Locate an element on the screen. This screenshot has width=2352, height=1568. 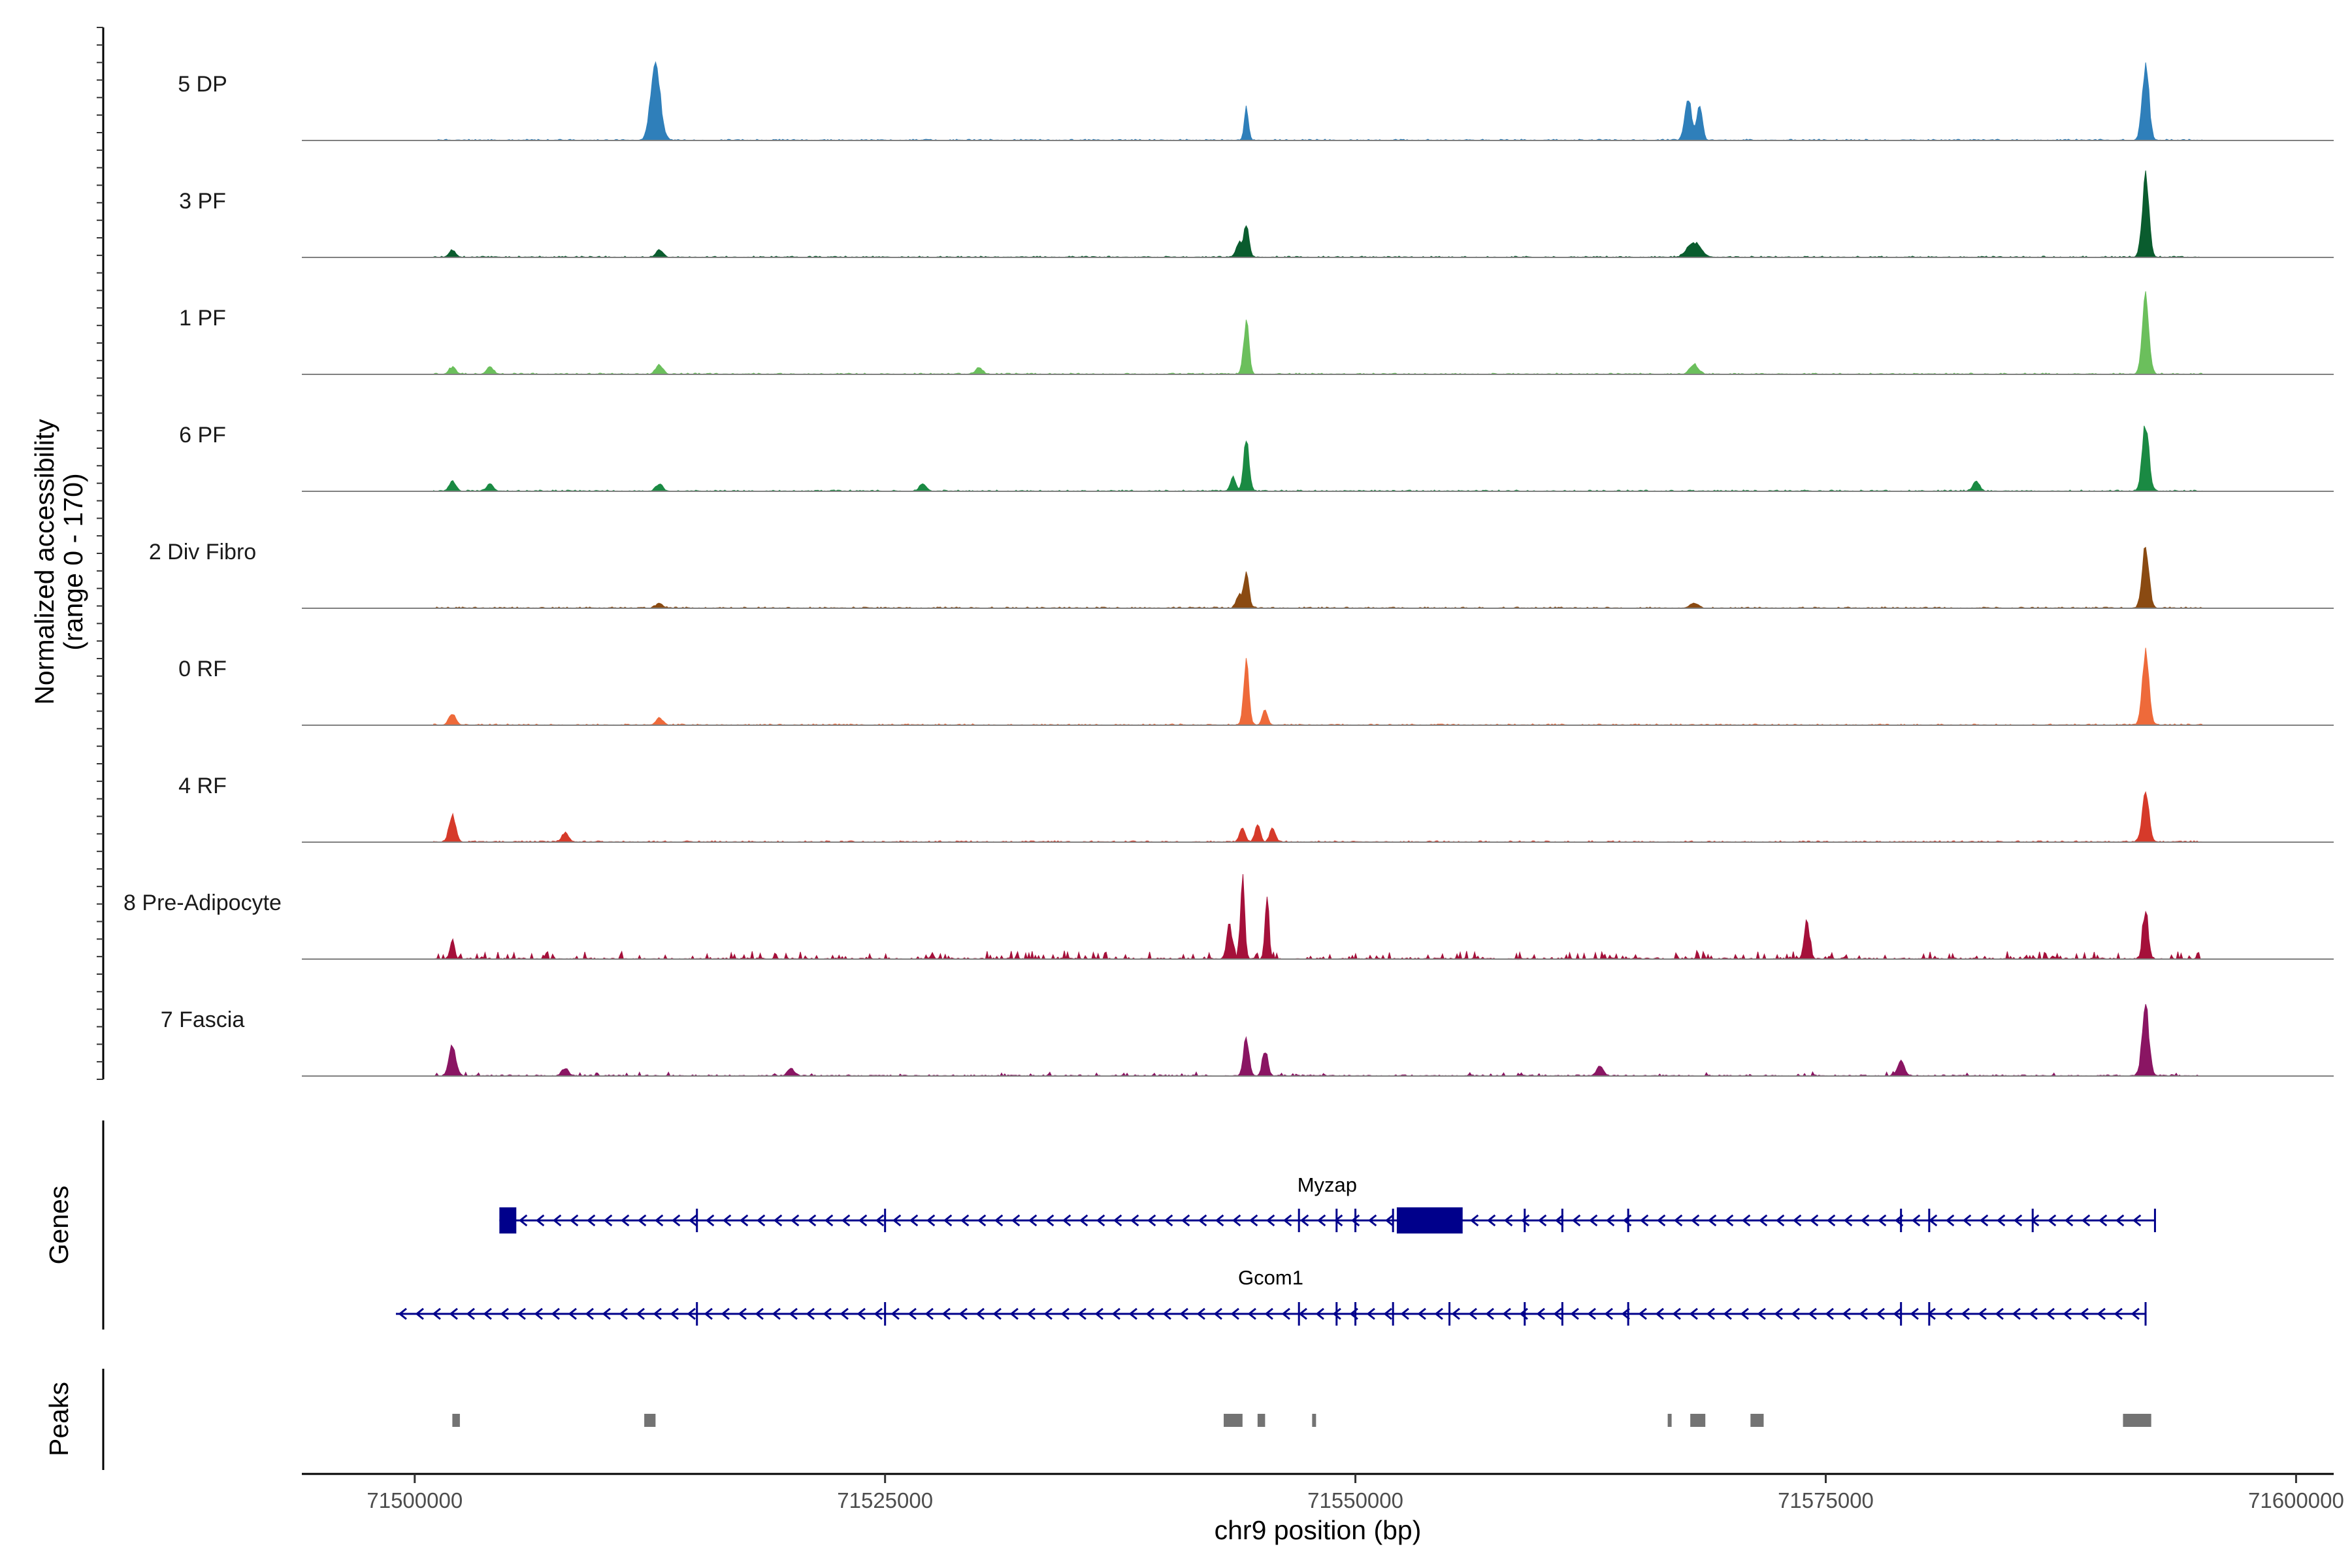
track-5-dp: 5 DP is located at coordinates (1256, 101).